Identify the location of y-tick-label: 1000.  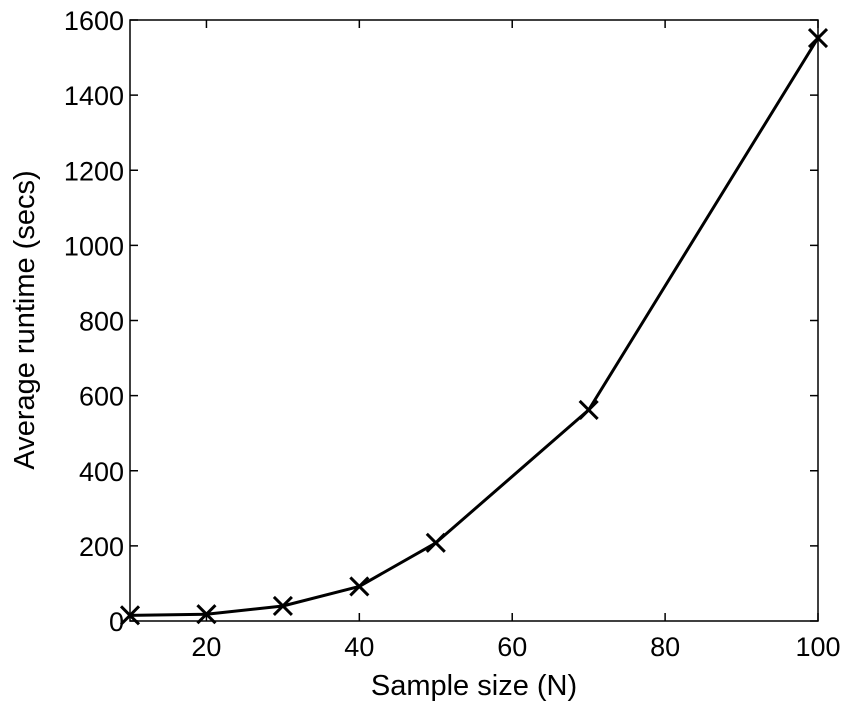
(94, 246).